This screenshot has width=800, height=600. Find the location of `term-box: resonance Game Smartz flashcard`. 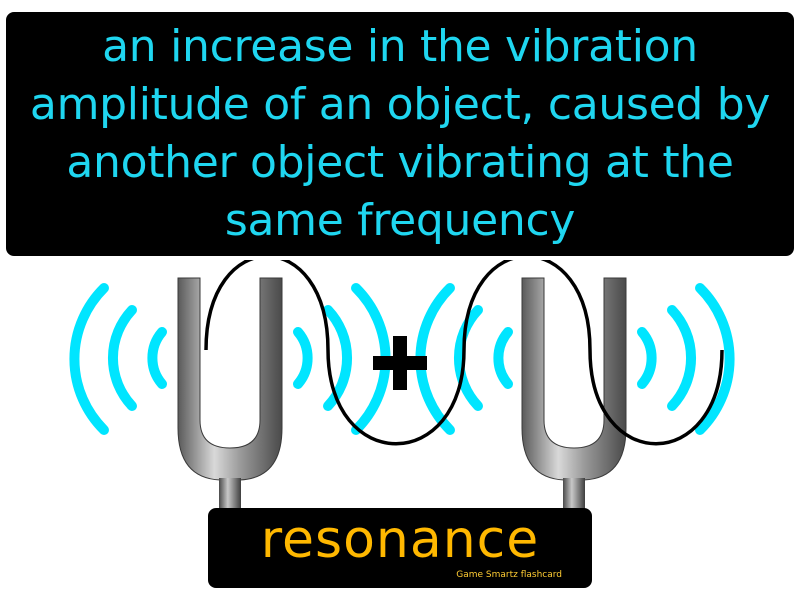

term-box: resonance Game Smartz flashcard is located at coordinates (400, 548).